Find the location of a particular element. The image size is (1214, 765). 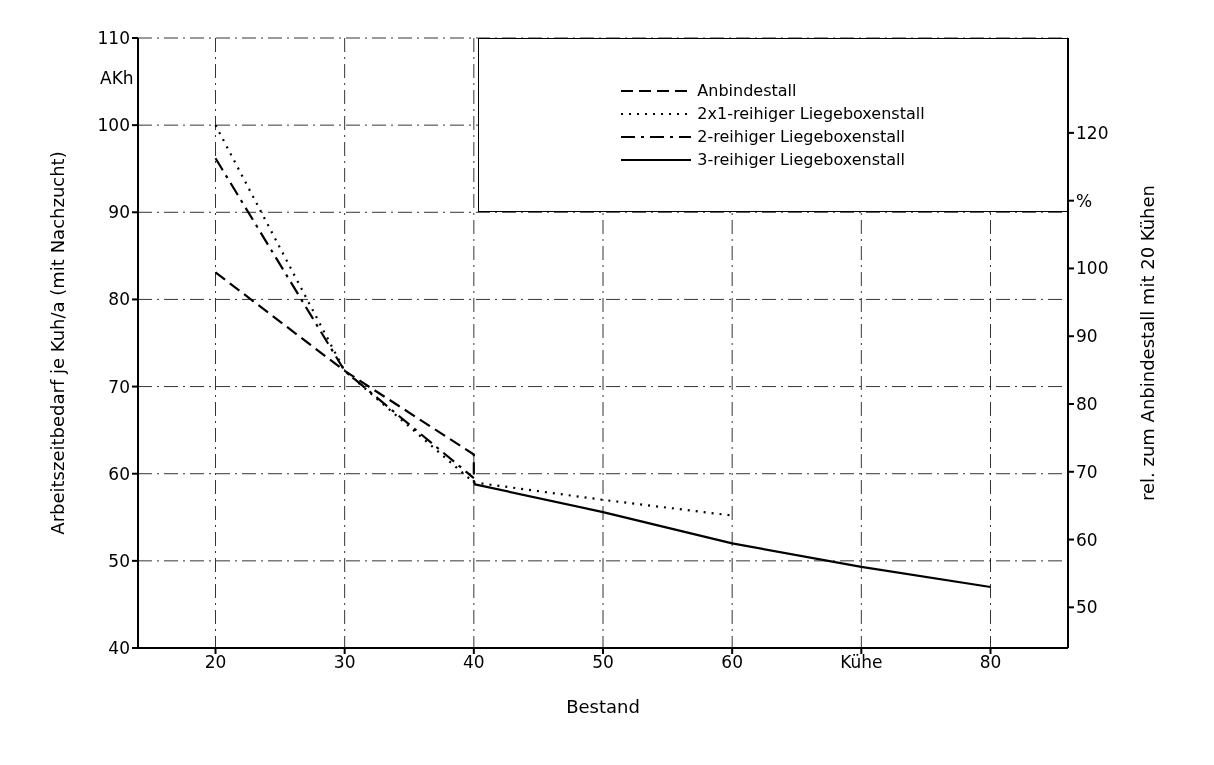

y2-tick-label: 70 is located at coordinates (1087, 471).